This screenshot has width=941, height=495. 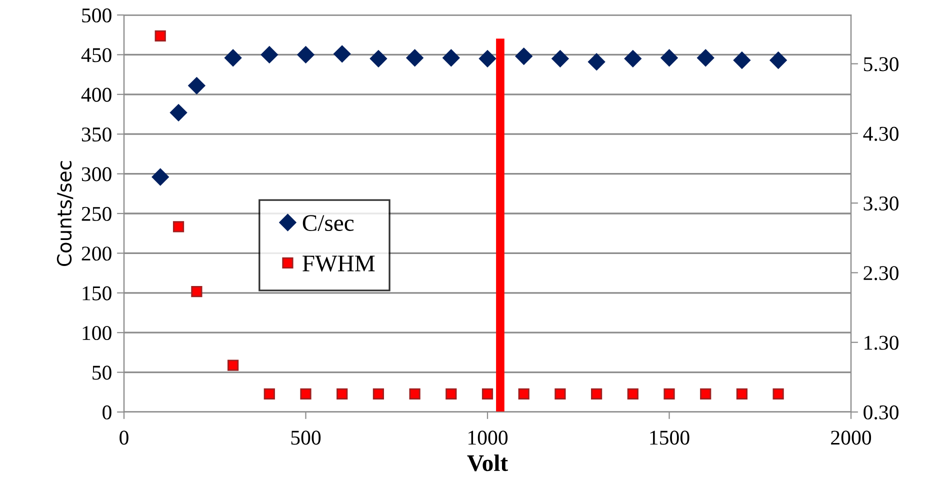 What do you see at coordinates (880, 133) in the screenshot?
I see `y2-tick-label: 4.30` at bounding box center [880, 133].